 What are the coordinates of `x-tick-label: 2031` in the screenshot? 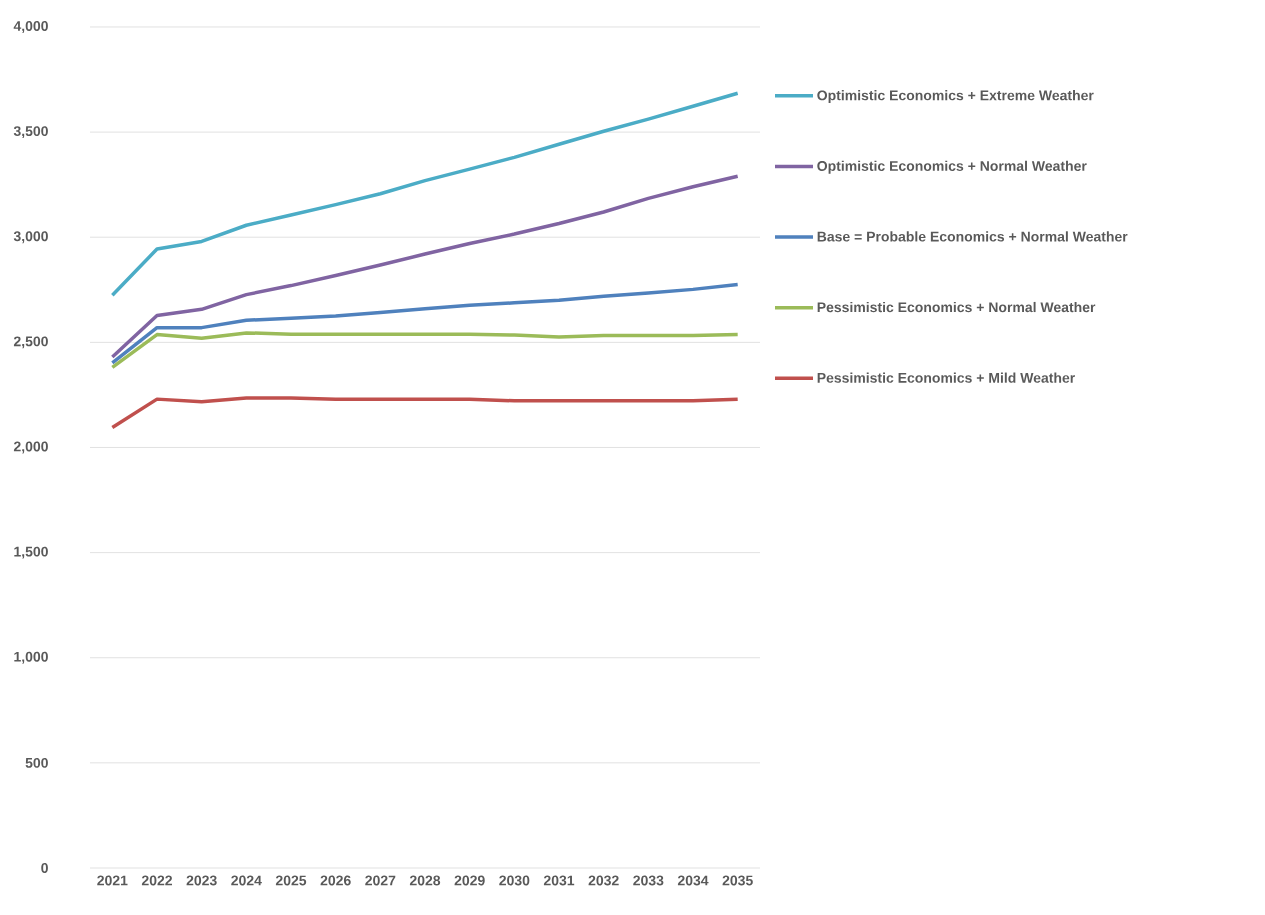 It's located at (559, 880).